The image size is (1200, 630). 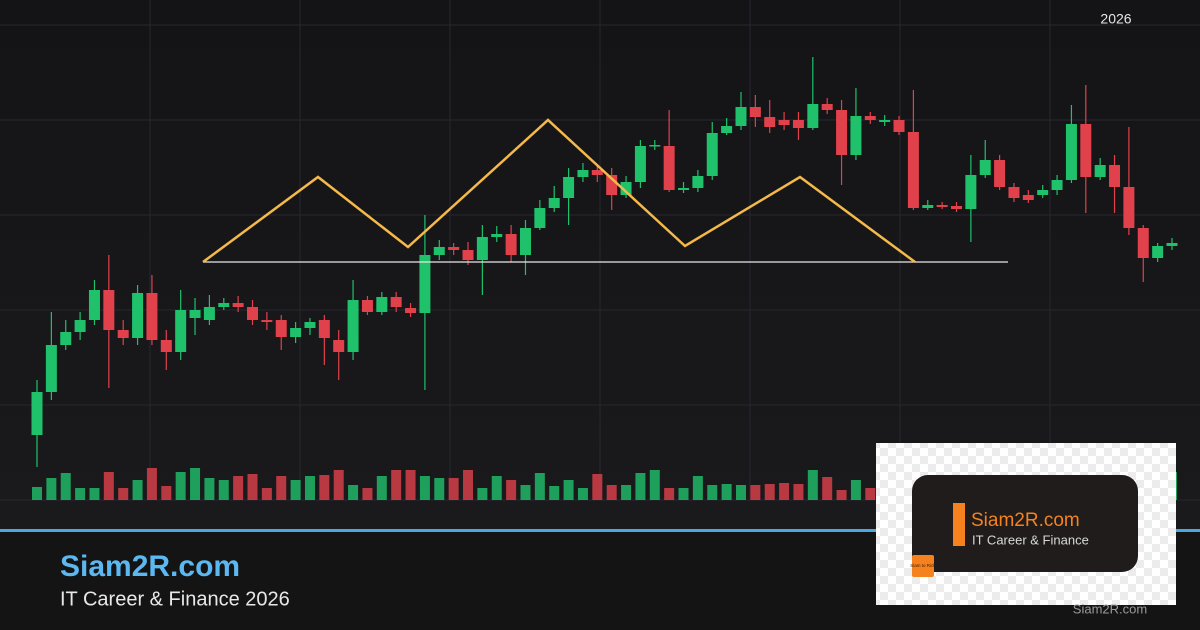 What do you see at coordinates (959, 524) in the screenshot?
I see `logo-bar` at bounding box center [959, 524].